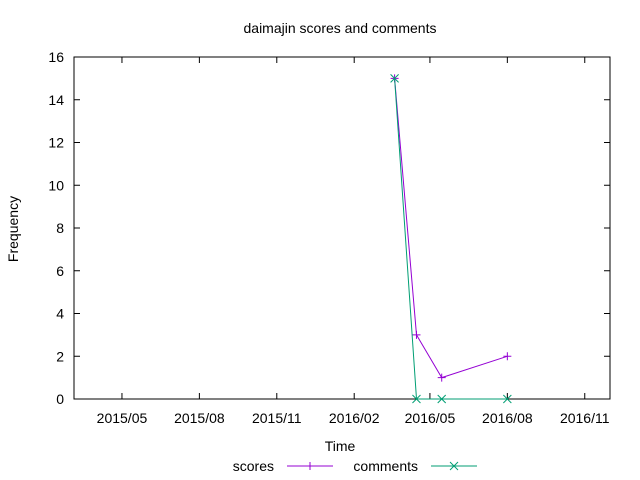  Describe the element at coordinates (56, 100) in the screenshot. I see `y-tick-label: 14` at that location.